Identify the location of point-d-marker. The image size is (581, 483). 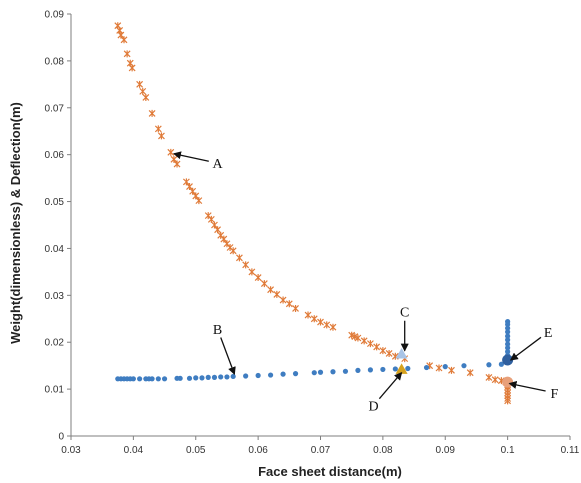
(401, 368).